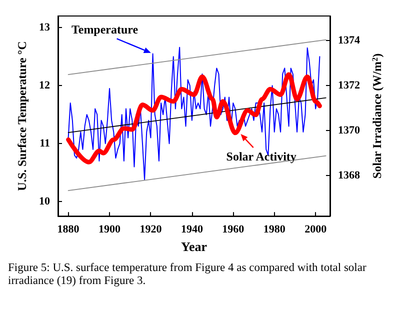 The image size is (400, 320). Describe the element at coordinates (68, 230) in the screenshot. I see `x-tick-label: 1880` at that location.